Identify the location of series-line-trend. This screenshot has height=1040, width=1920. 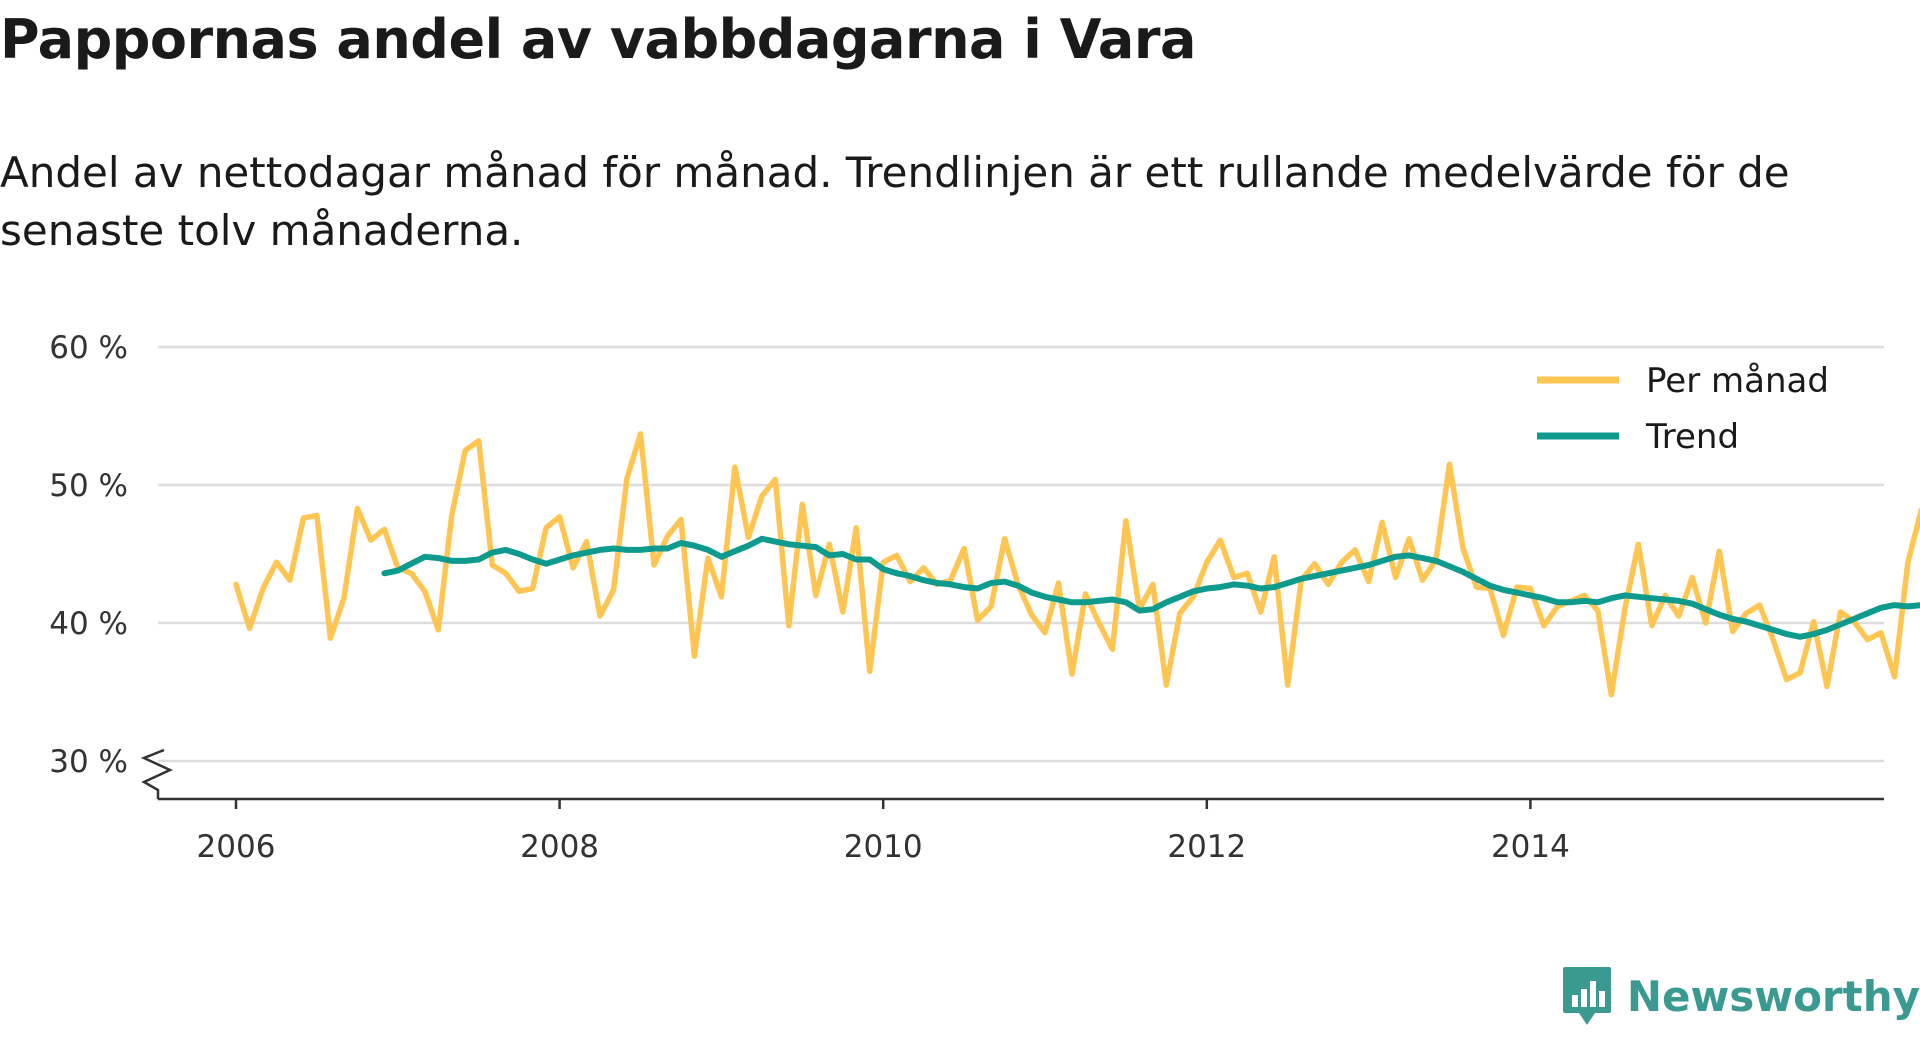
(1150, 587).